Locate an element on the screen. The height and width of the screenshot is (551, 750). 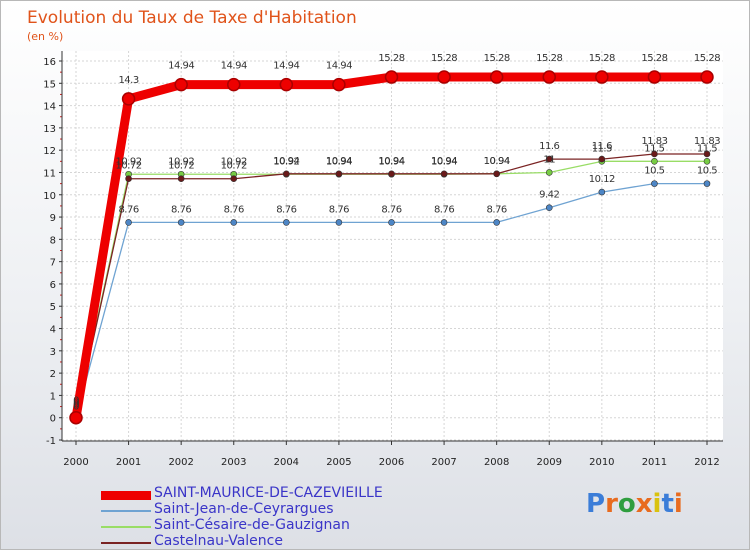
y-tick-label: 6 is located at coordinates (53, 285).